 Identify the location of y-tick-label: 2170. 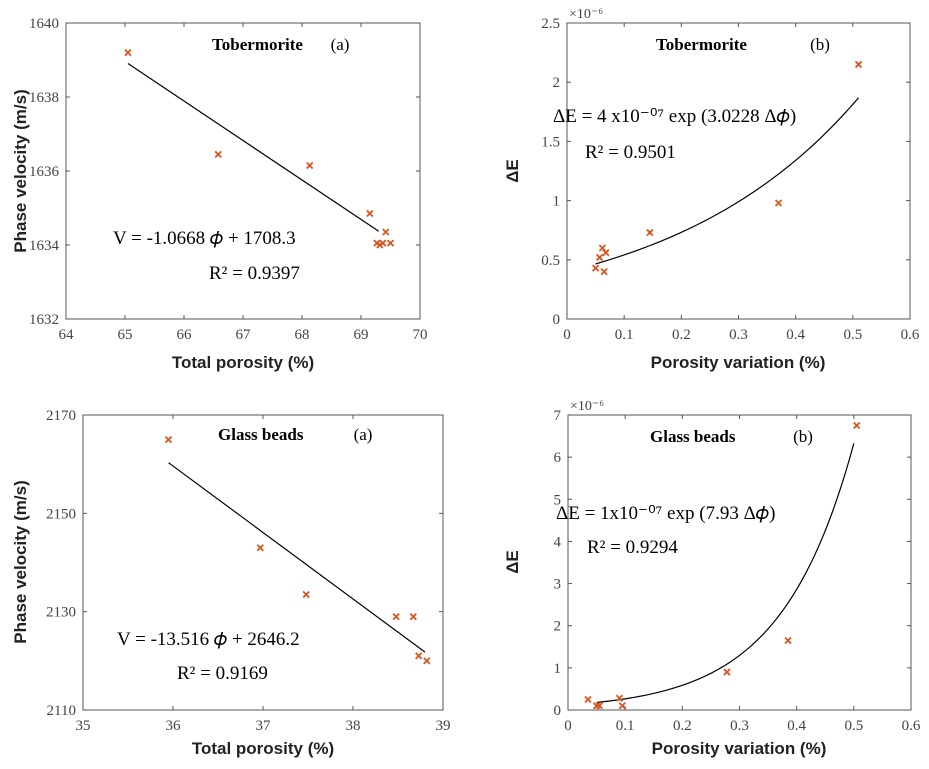
(61, 416).